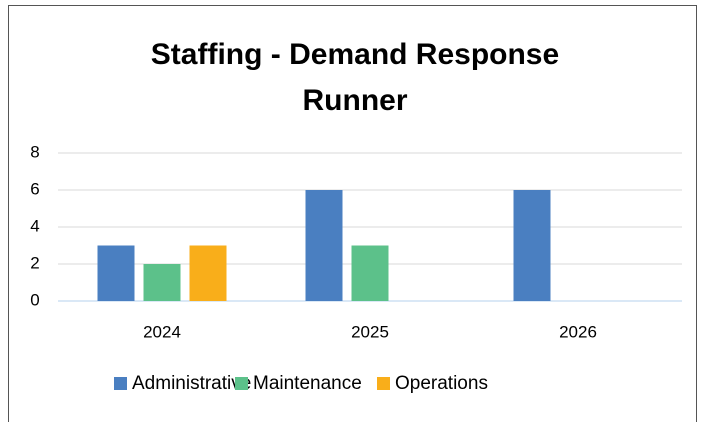 The image size is (703, 422). What do you see at coordinates (578, 331) in the screenshot?
I see `x-tick-label: 2026` at bounding box center [578, 331].